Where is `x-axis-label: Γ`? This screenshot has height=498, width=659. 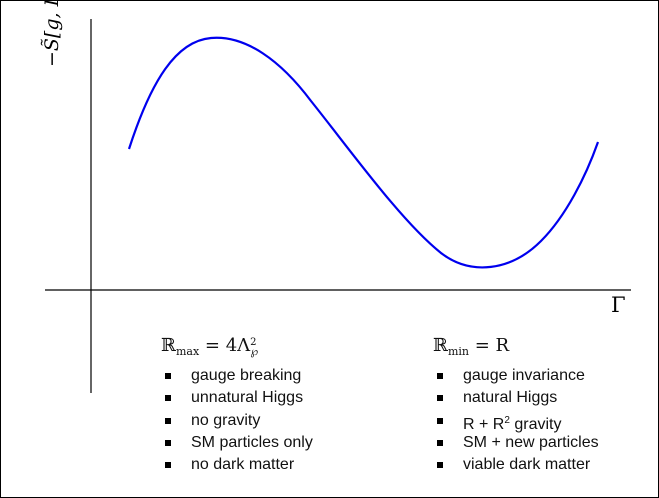
x-axis-label: Γ is located at coordinates (618, 305).